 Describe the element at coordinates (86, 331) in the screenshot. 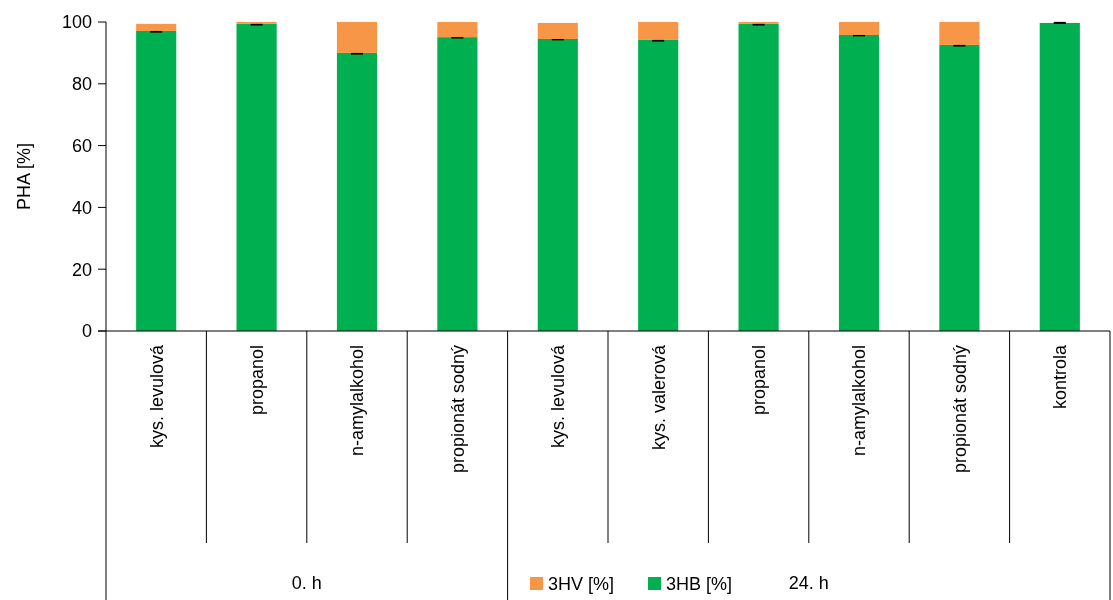

I see `y-tick-label: 0` at that location.